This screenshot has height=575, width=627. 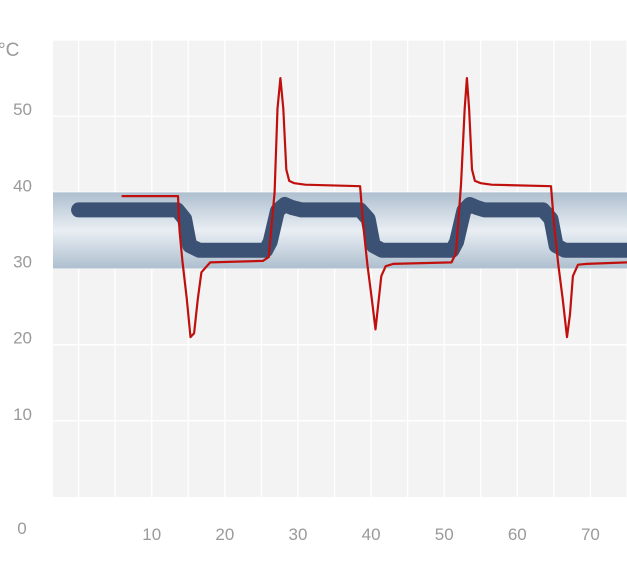 What do you see at coordinates (9, 50) in the screenshot?
I see `y-axis-unit-label: °C` at bounding box center [9, 50].